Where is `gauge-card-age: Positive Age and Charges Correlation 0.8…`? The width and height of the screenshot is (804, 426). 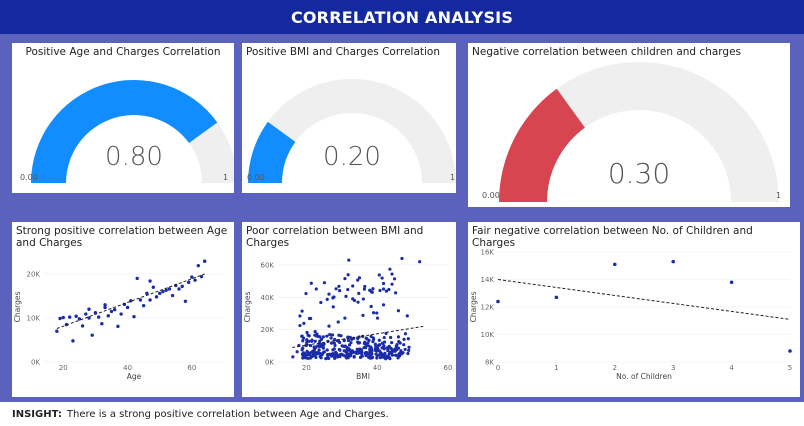
gauge-card-age: Positive Age and Charges Correlation 0.8… is located at coordinates (123, 118).